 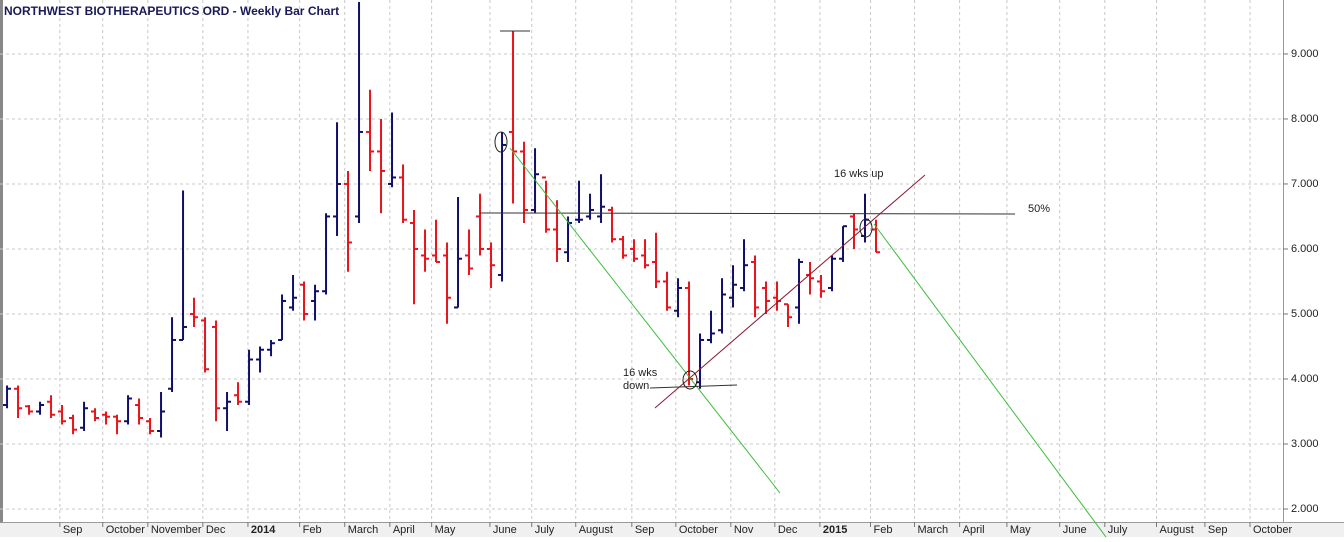 What do you see at coordinates (1305, 249) in the screenshot?
I see `y-tick-label: 6.000` at bounding box center [1305, 249].